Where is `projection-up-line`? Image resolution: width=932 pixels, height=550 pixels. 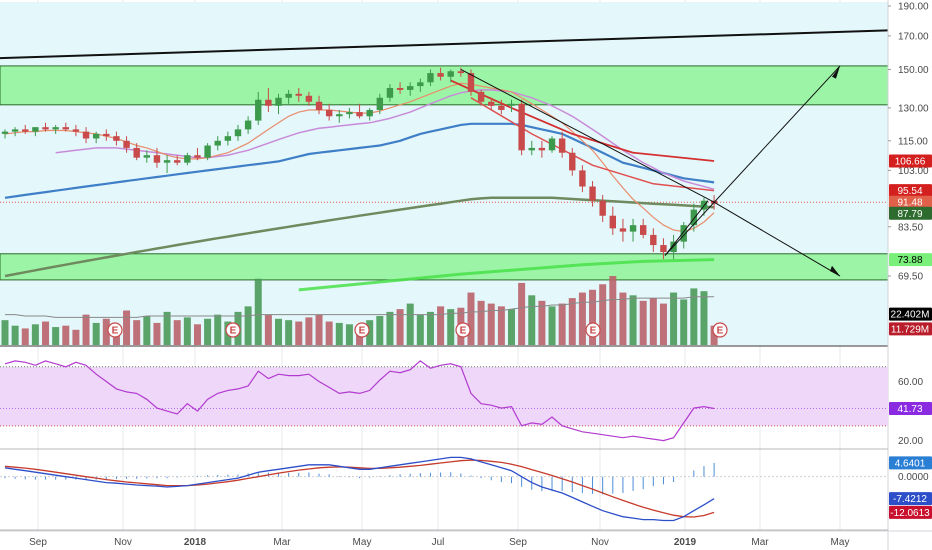
projection-up-line is located at coordinates (752, 160).